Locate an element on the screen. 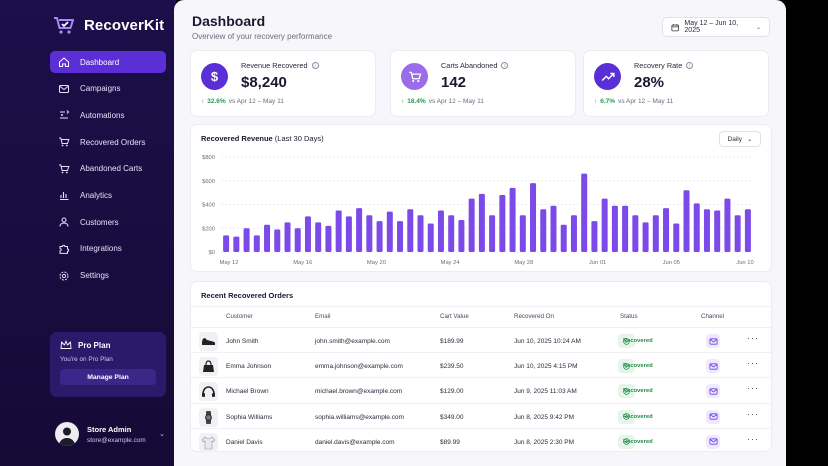 This screenshot has height=466, width=828. brand: RecoverKit is located at coordinates (108, 25).